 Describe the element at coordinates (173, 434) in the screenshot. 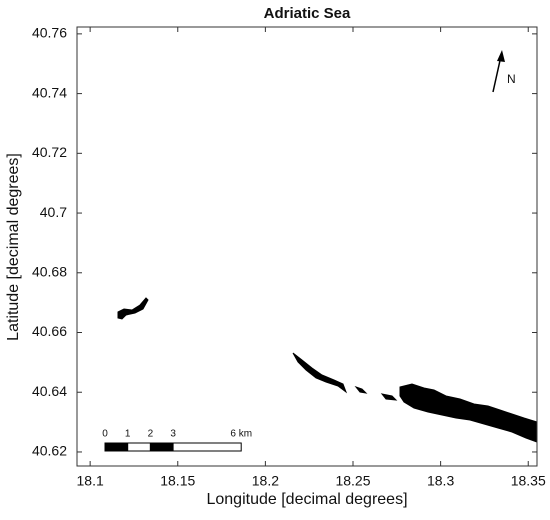

I see `scale-label: 3` at that location.